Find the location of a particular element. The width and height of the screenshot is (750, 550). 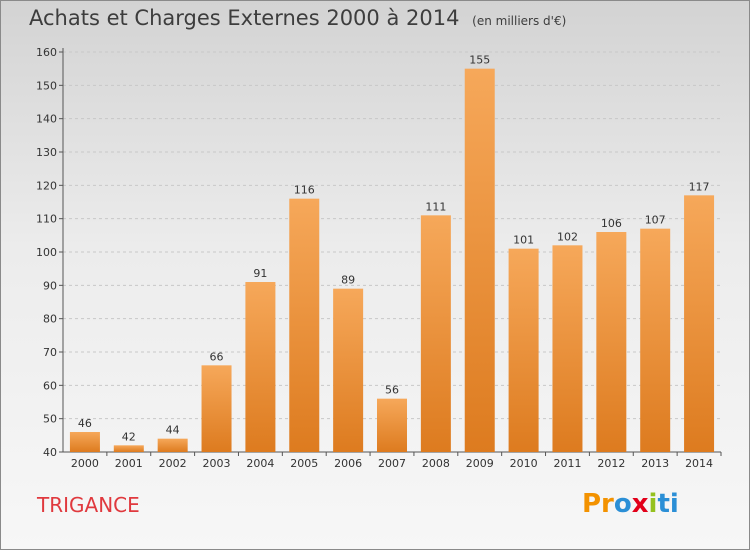

x-tick-label: 2009 is located at coordinates (480, 463).